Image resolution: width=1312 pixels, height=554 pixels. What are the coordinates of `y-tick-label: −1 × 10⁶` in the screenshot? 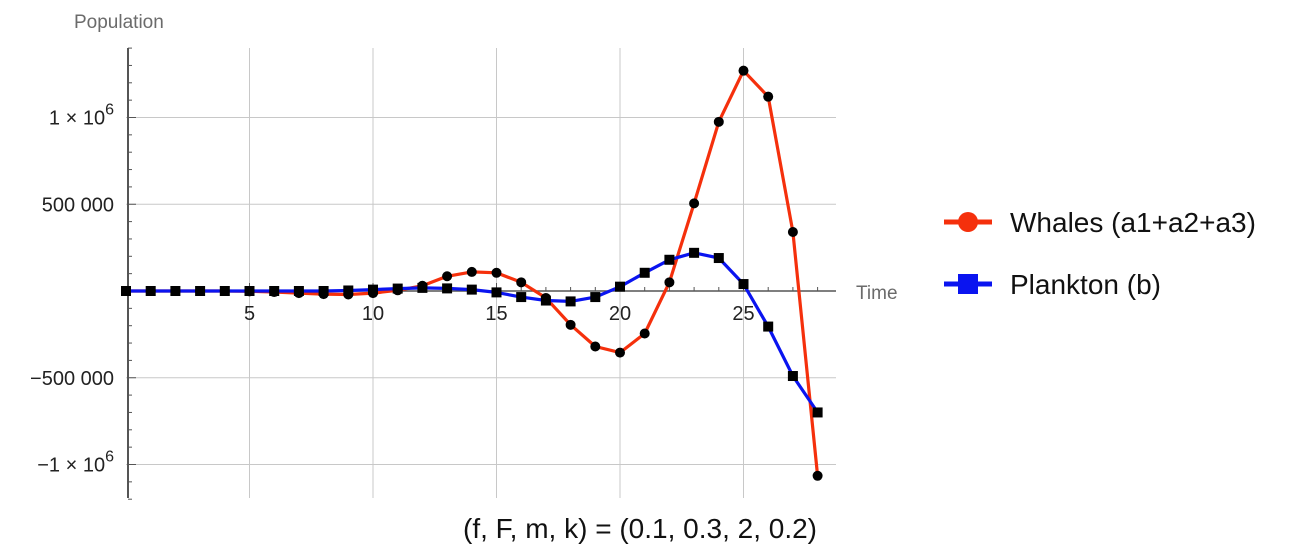 It's located at (75, 463).